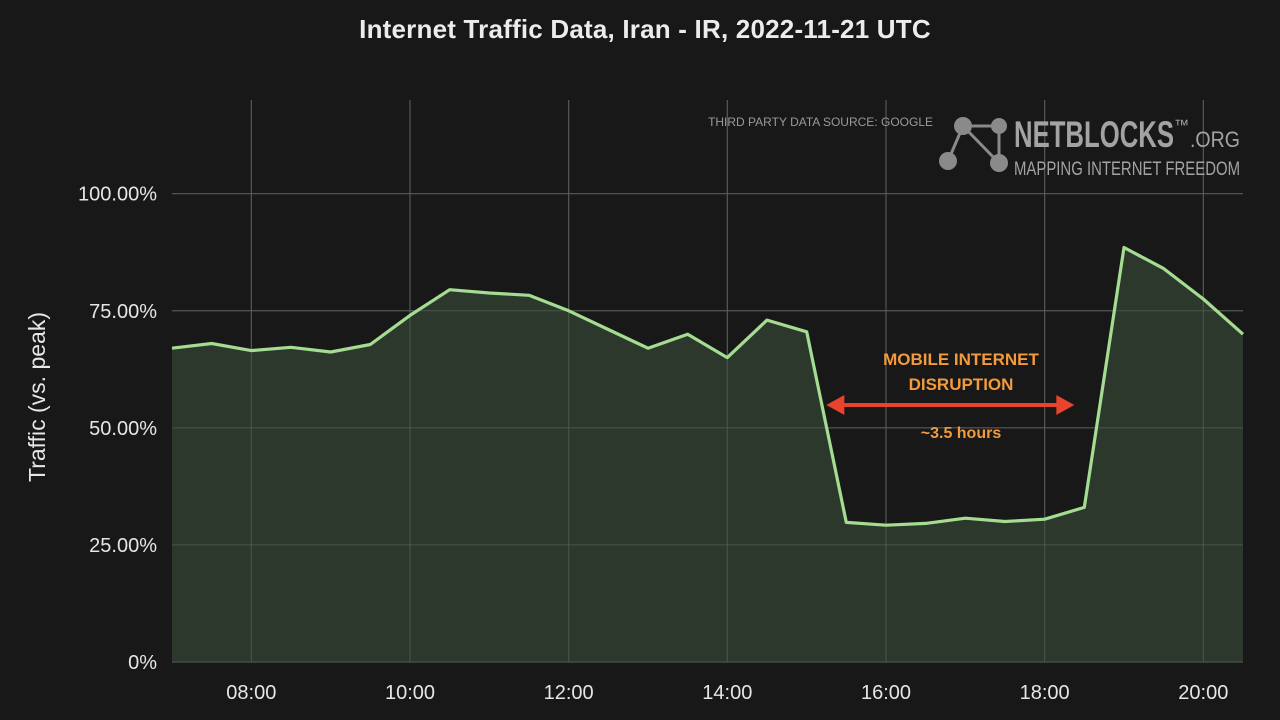 The height and width of the screenshot is (720, 1280). I want to click on x-tick-label: 12:00, so click(569, 693).